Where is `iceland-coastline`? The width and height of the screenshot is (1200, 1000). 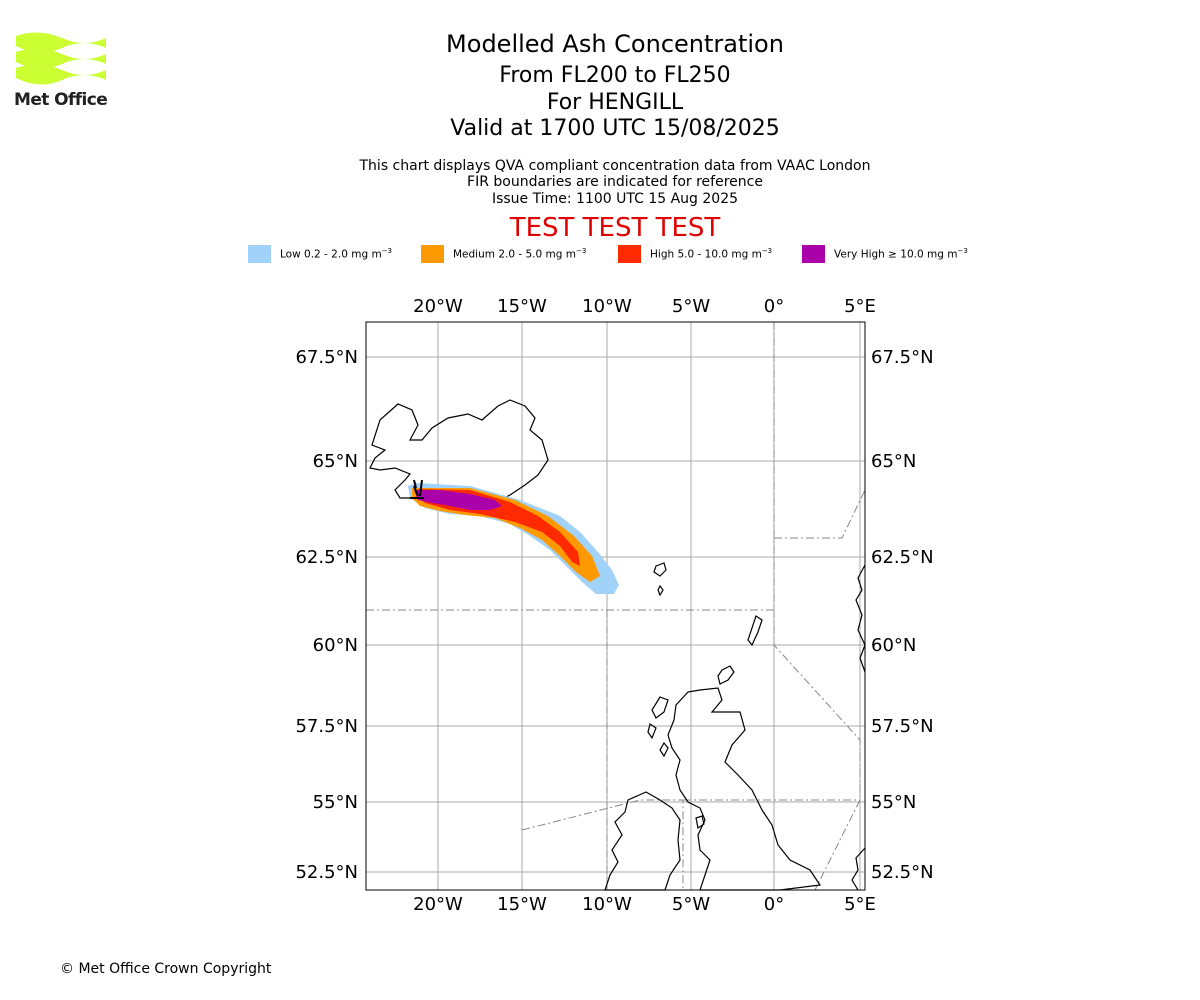
iceland-coastline is located at coordinates (459, 456).